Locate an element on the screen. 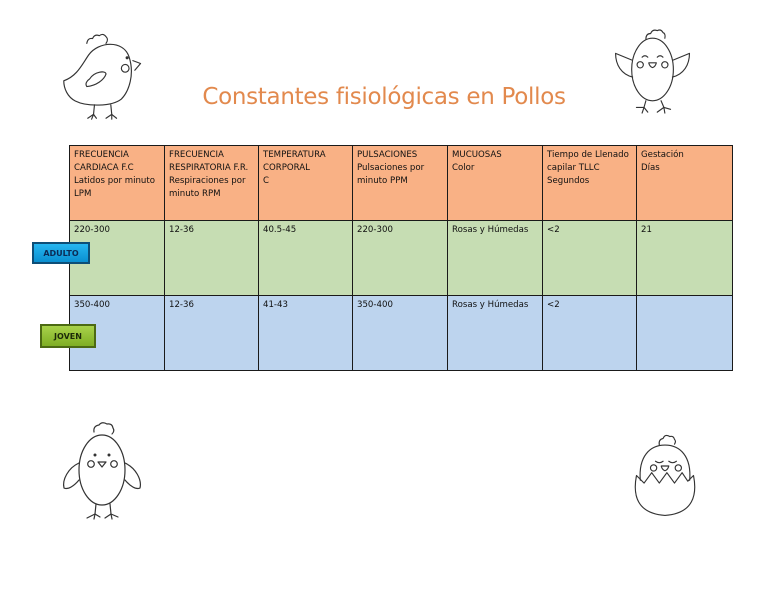 This screenshot has height=594, width=768. header-cell-temperature: TEMPERATURA CORPORAL C is located at coordinates (305, 183).